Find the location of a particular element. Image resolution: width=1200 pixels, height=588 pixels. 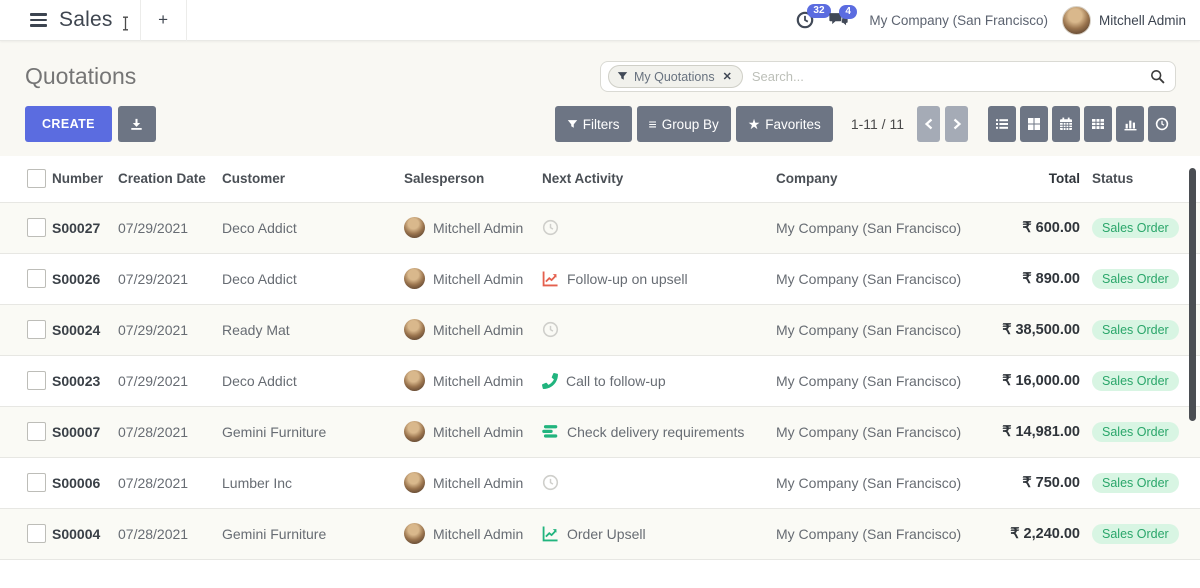

search-bar: My Quotations ✕ is located at coordinates (888, 76).